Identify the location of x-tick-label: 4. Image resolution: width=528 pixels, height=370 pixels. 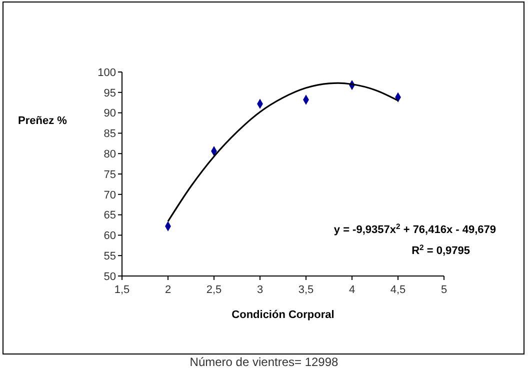
(352, 290).